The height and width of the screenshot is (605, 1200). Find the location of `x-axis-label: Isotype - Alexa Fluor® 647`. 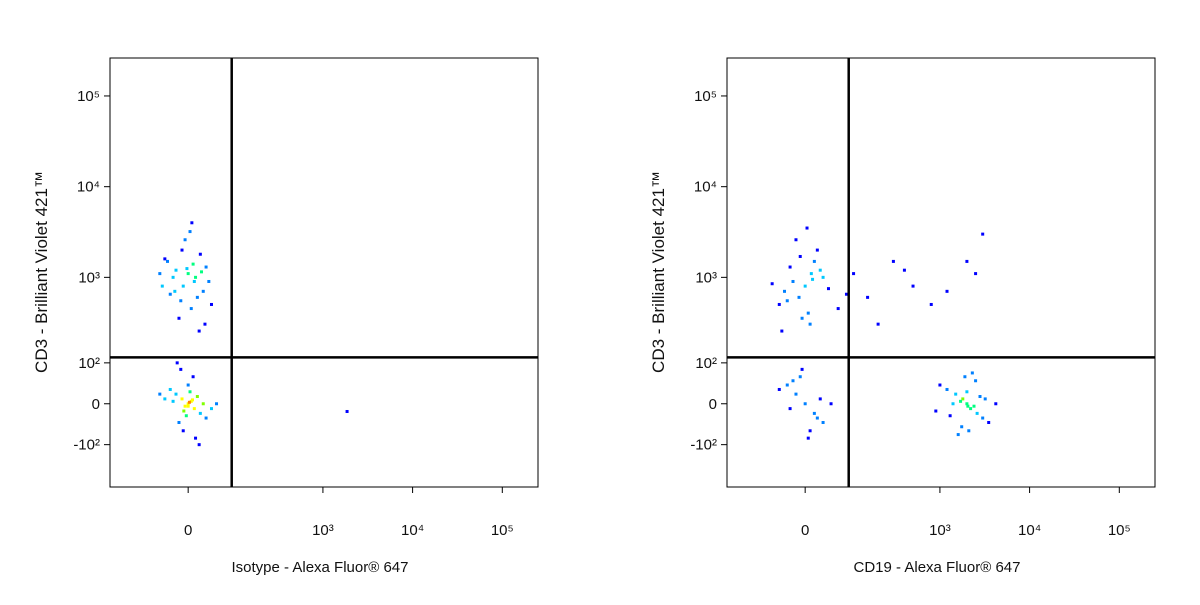

x-axis-label: Isotype - Alexa Fluor® 647 is located at coordinates (320, 567).